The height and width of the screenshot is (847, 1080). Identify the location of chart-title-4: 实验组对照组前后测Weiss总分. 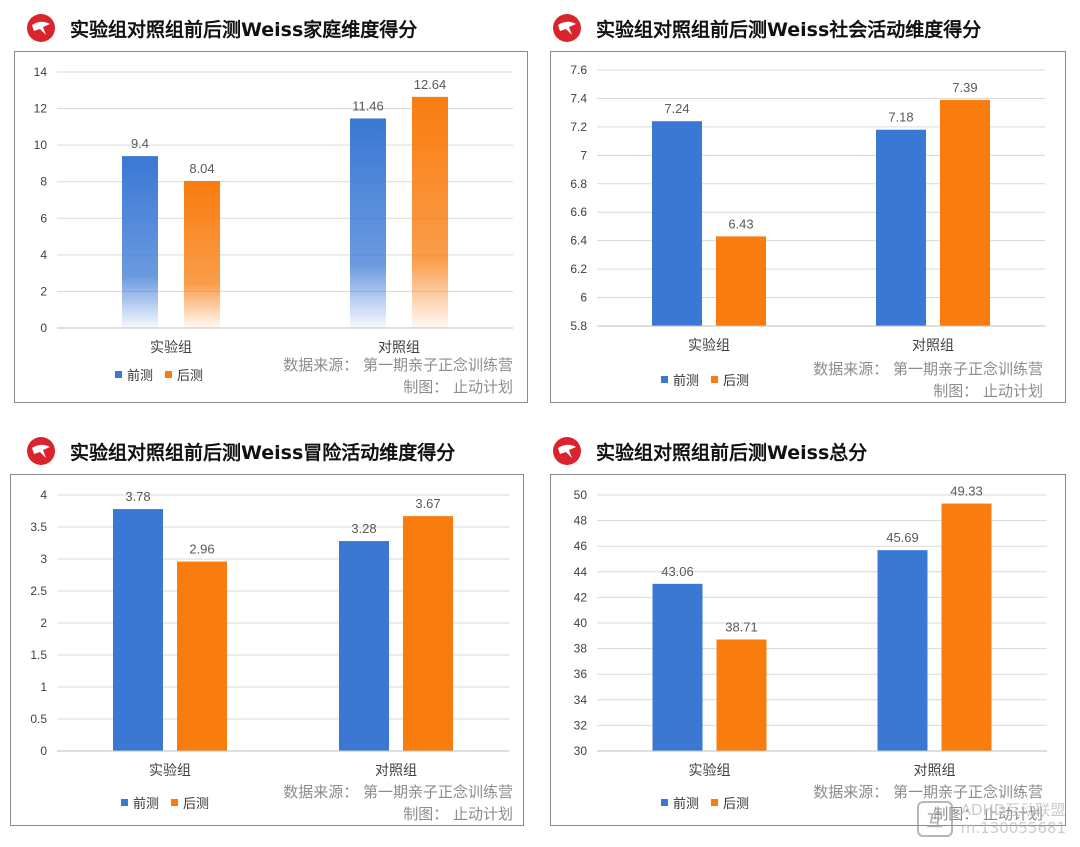
(709, 451).